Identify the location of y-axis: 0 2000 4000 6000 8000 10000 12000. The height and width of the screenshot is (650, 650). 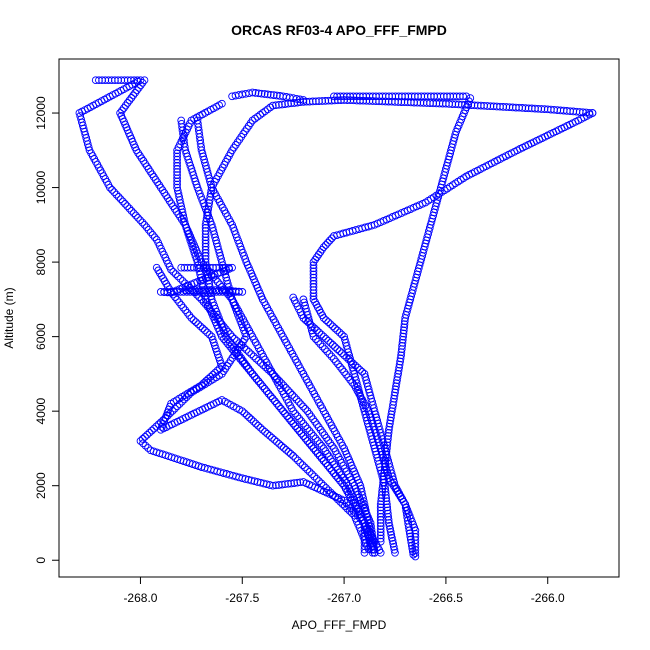
(47, 330).